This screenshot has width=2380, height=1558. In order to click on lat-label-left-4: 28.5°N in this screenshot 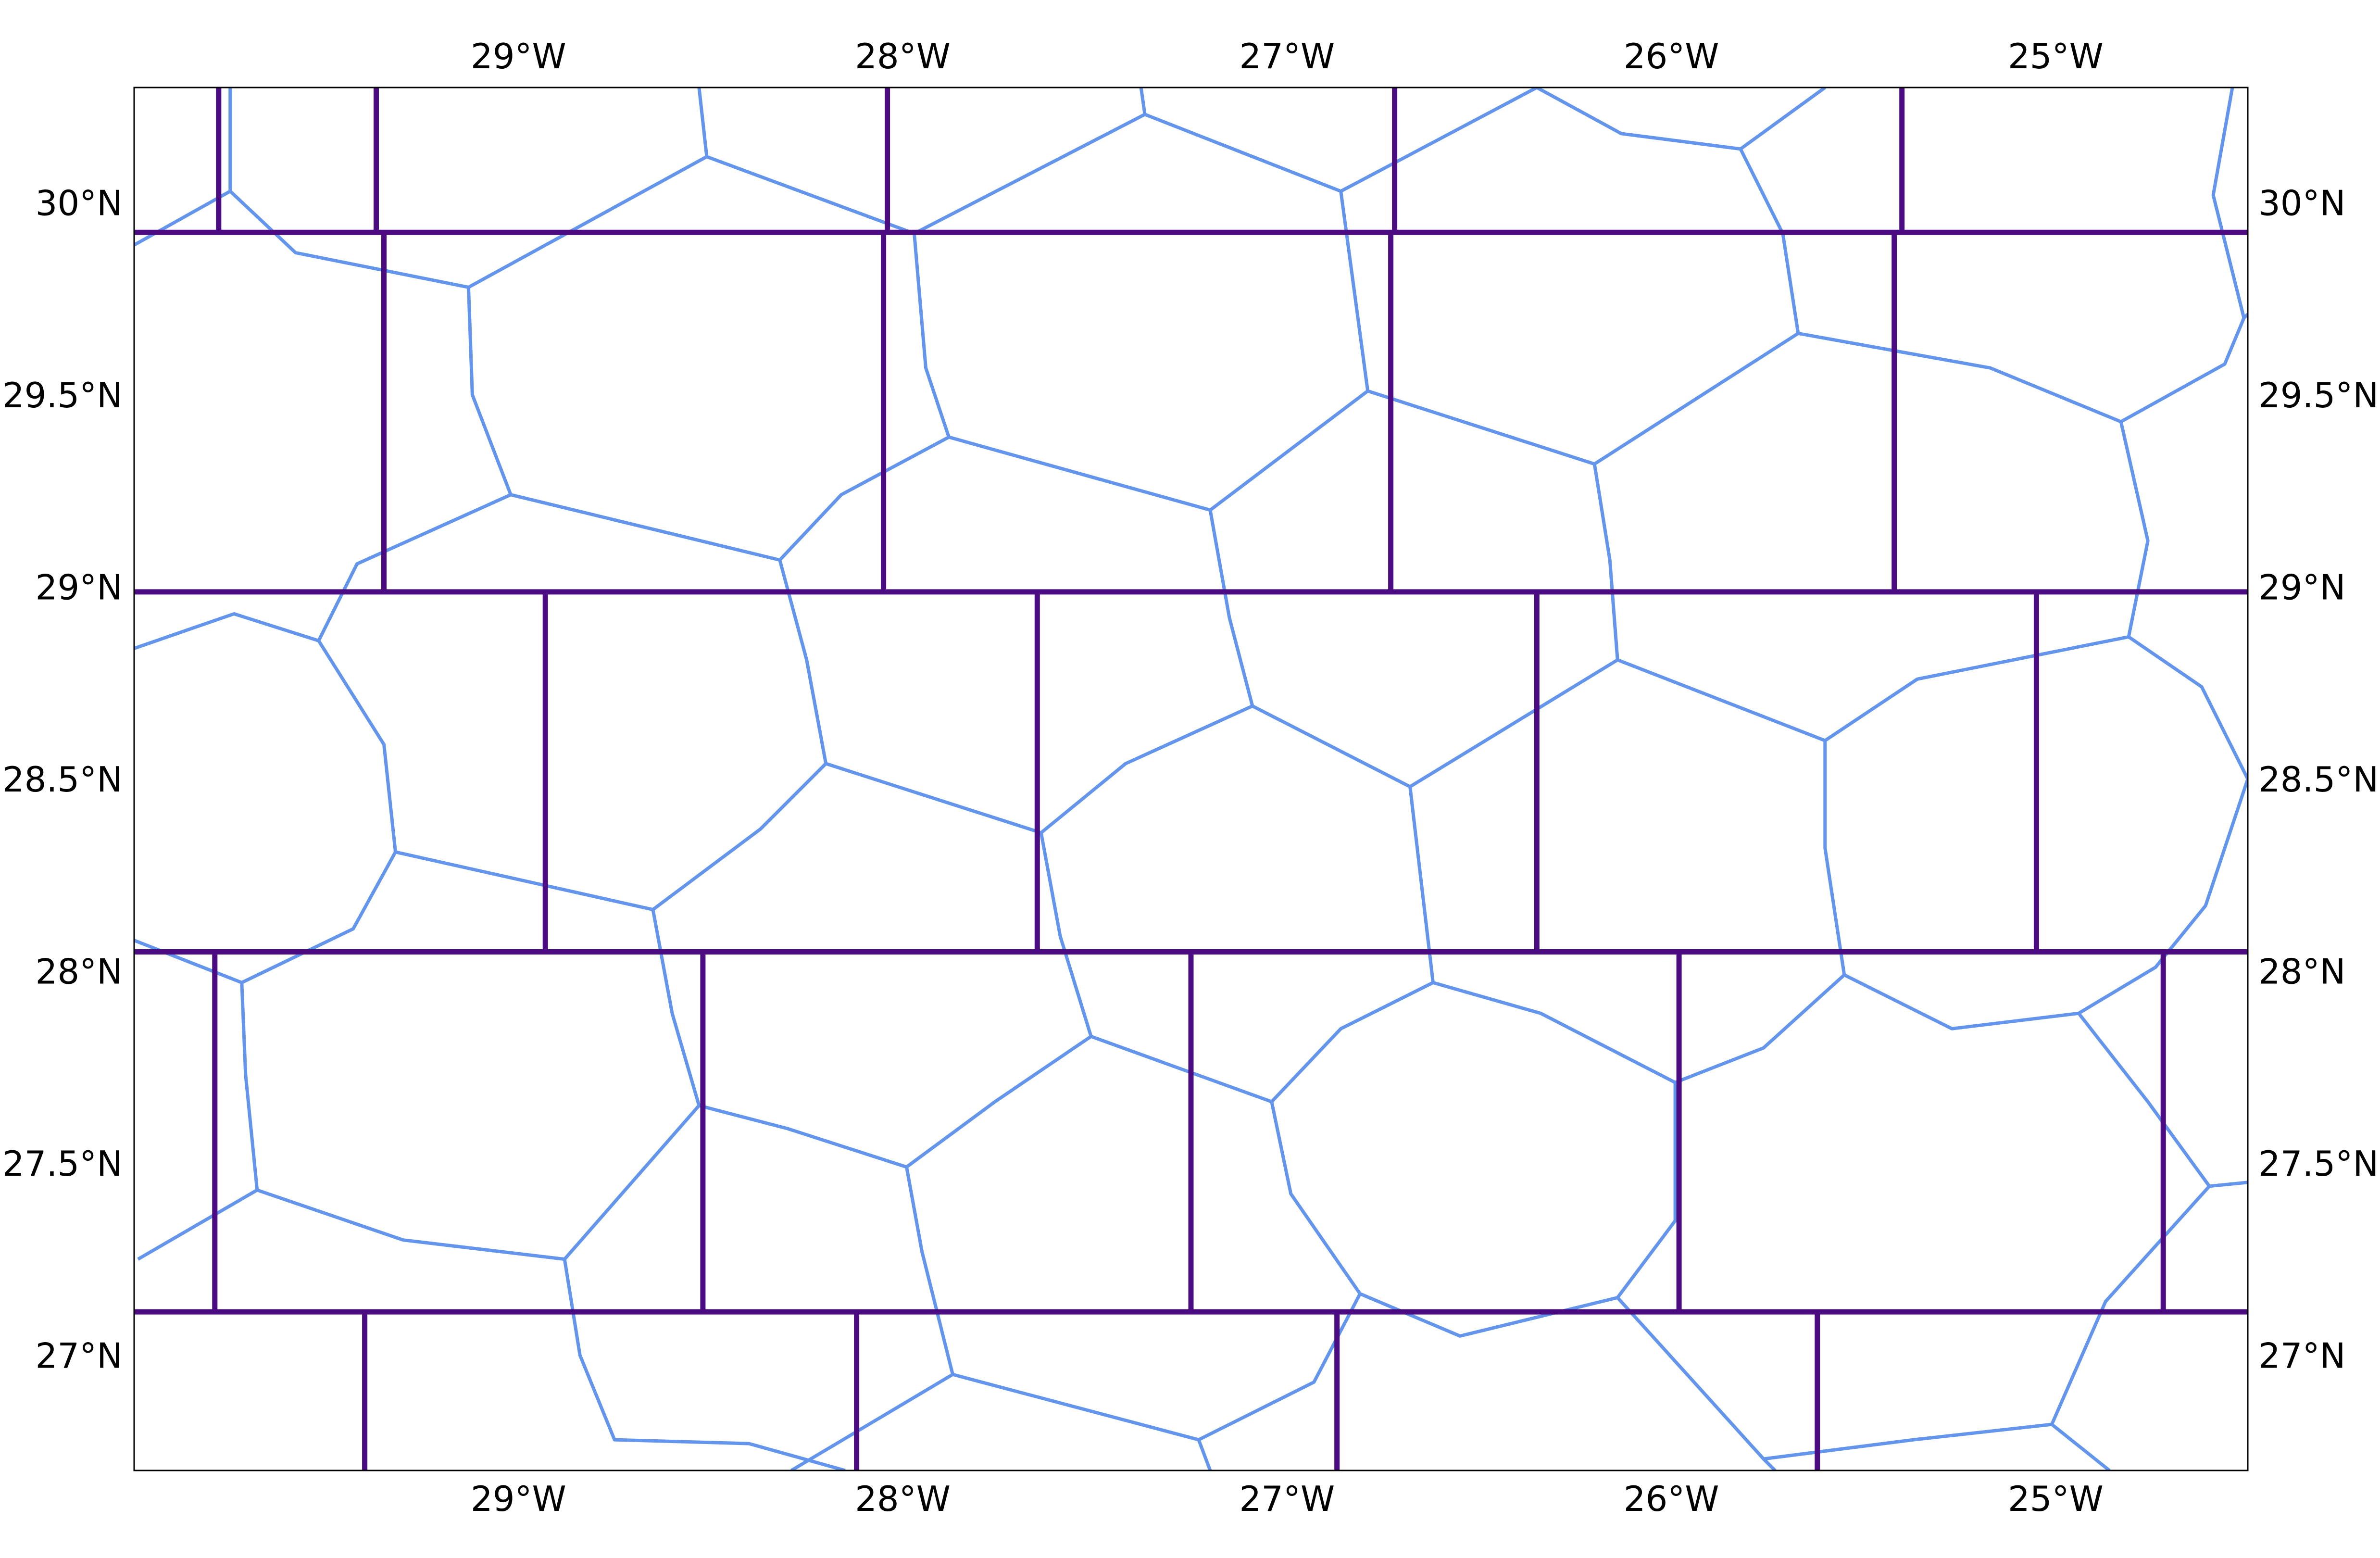, I will do `click(62, 779)`.